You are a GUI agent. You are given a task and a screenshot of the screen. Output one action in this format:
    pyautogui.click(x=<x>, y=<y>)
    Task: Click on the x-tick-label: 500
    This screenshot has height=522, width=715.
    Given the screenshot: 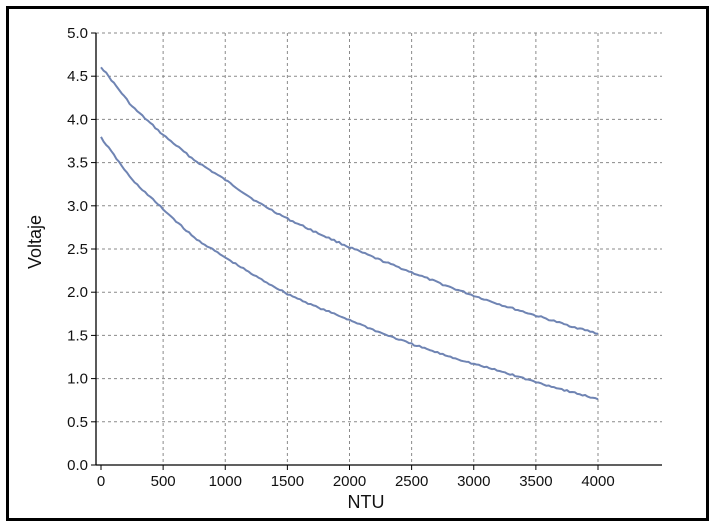 What is the action you would take?
    pyautogui.click(x=163, y=481)
    